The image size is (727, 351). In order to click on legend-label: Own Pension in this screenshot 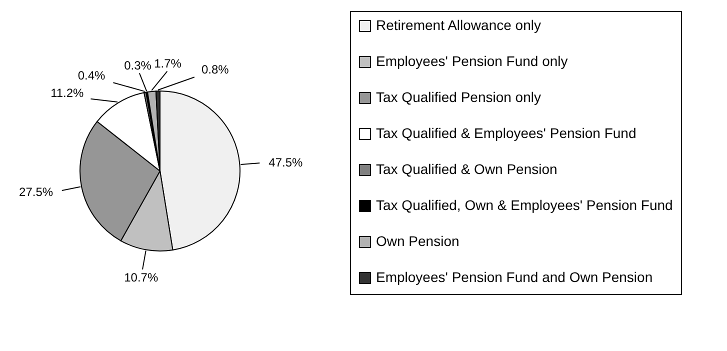, I will do `click(418, 241)`.